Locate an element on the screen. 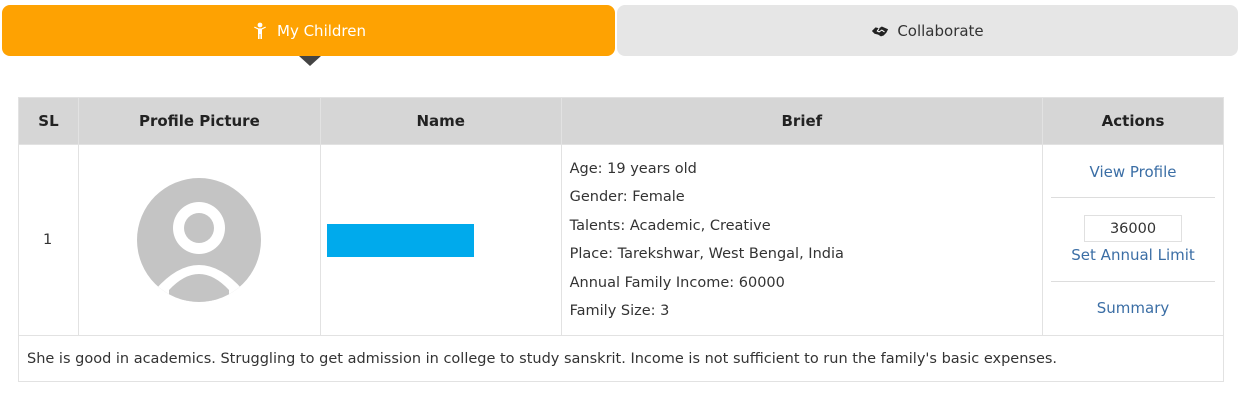 The image size is (1242, 400). name-redaction-bar is located at coordinates (400, 240).